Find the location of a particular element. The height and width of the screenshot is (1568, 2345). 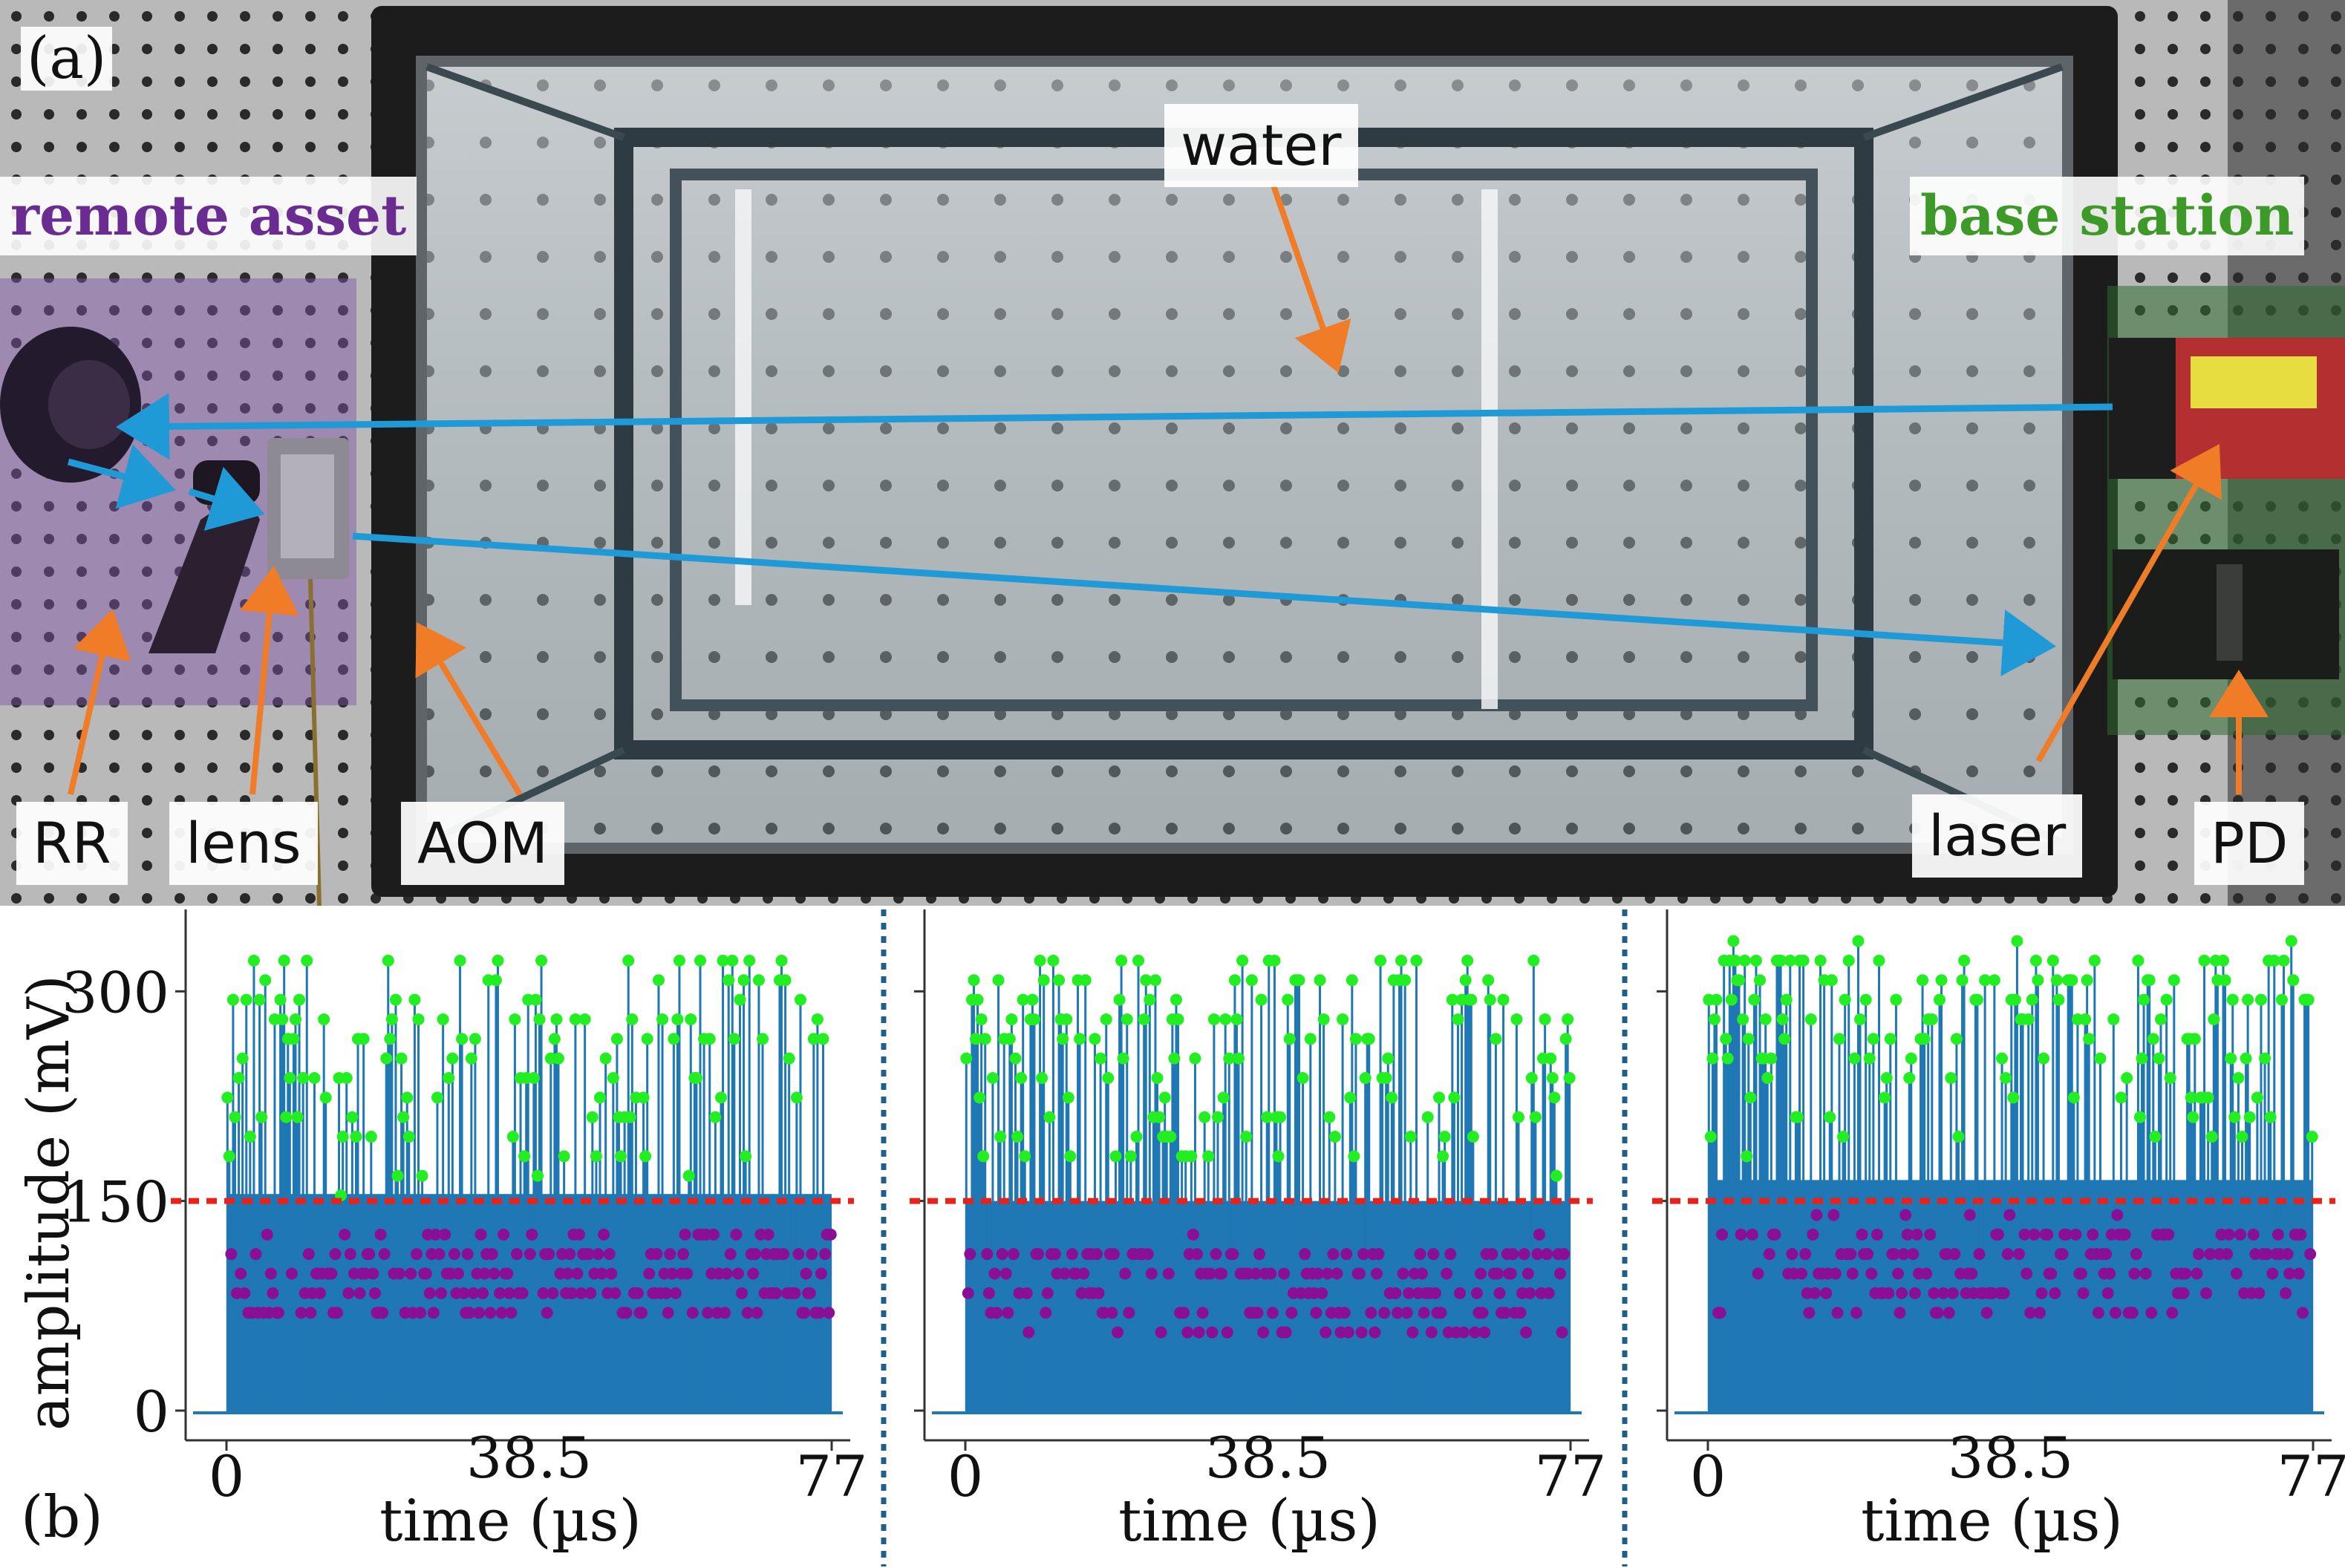

base-station-title: base station is located at coordinates (2108, 216).